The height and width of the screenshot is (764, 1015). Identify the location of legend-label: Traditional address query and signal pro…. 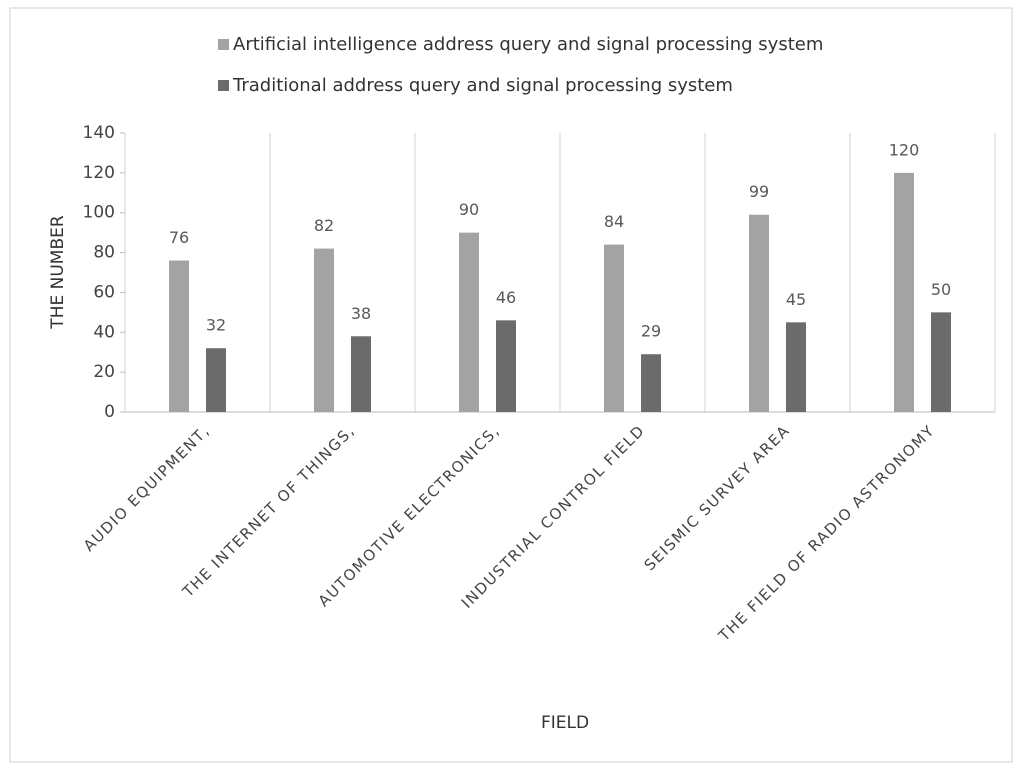
(482, 85).